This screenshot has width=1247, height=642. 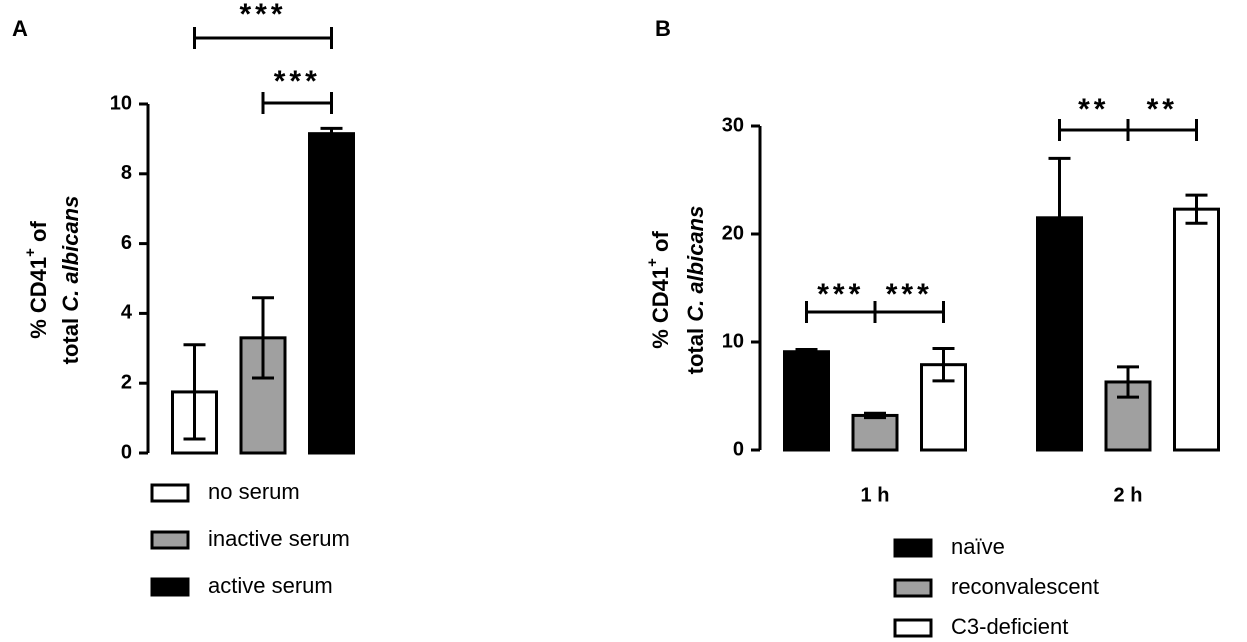 What do you see at coordinates (733, 125) in the screenshot?
I see `y-tick-label: 30` at bounding box center [733, 125].